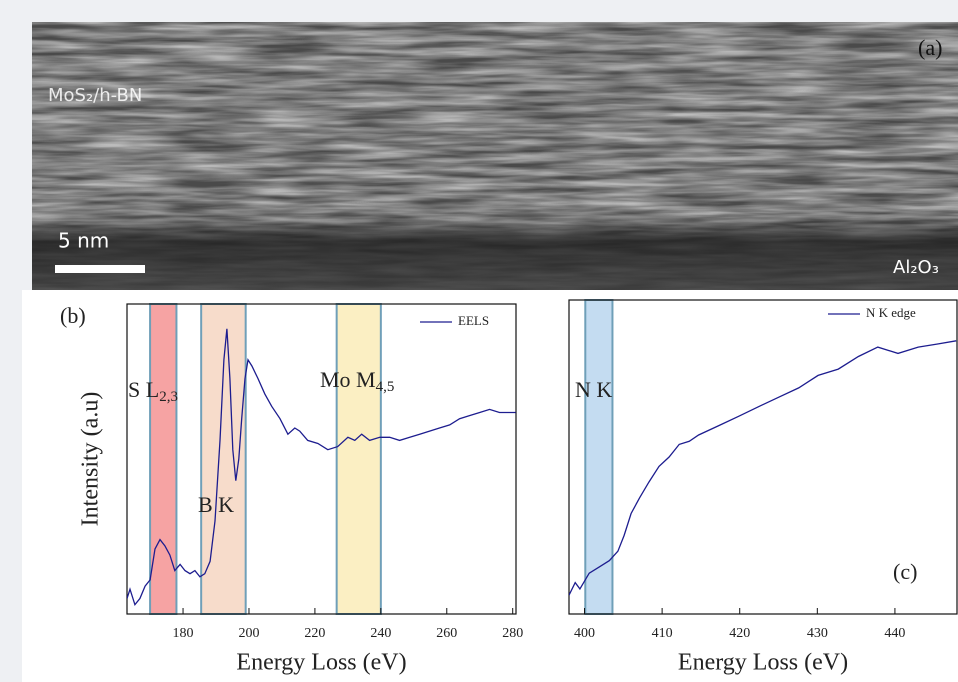  I want to click on edge-label: N K, so click(593, 389).